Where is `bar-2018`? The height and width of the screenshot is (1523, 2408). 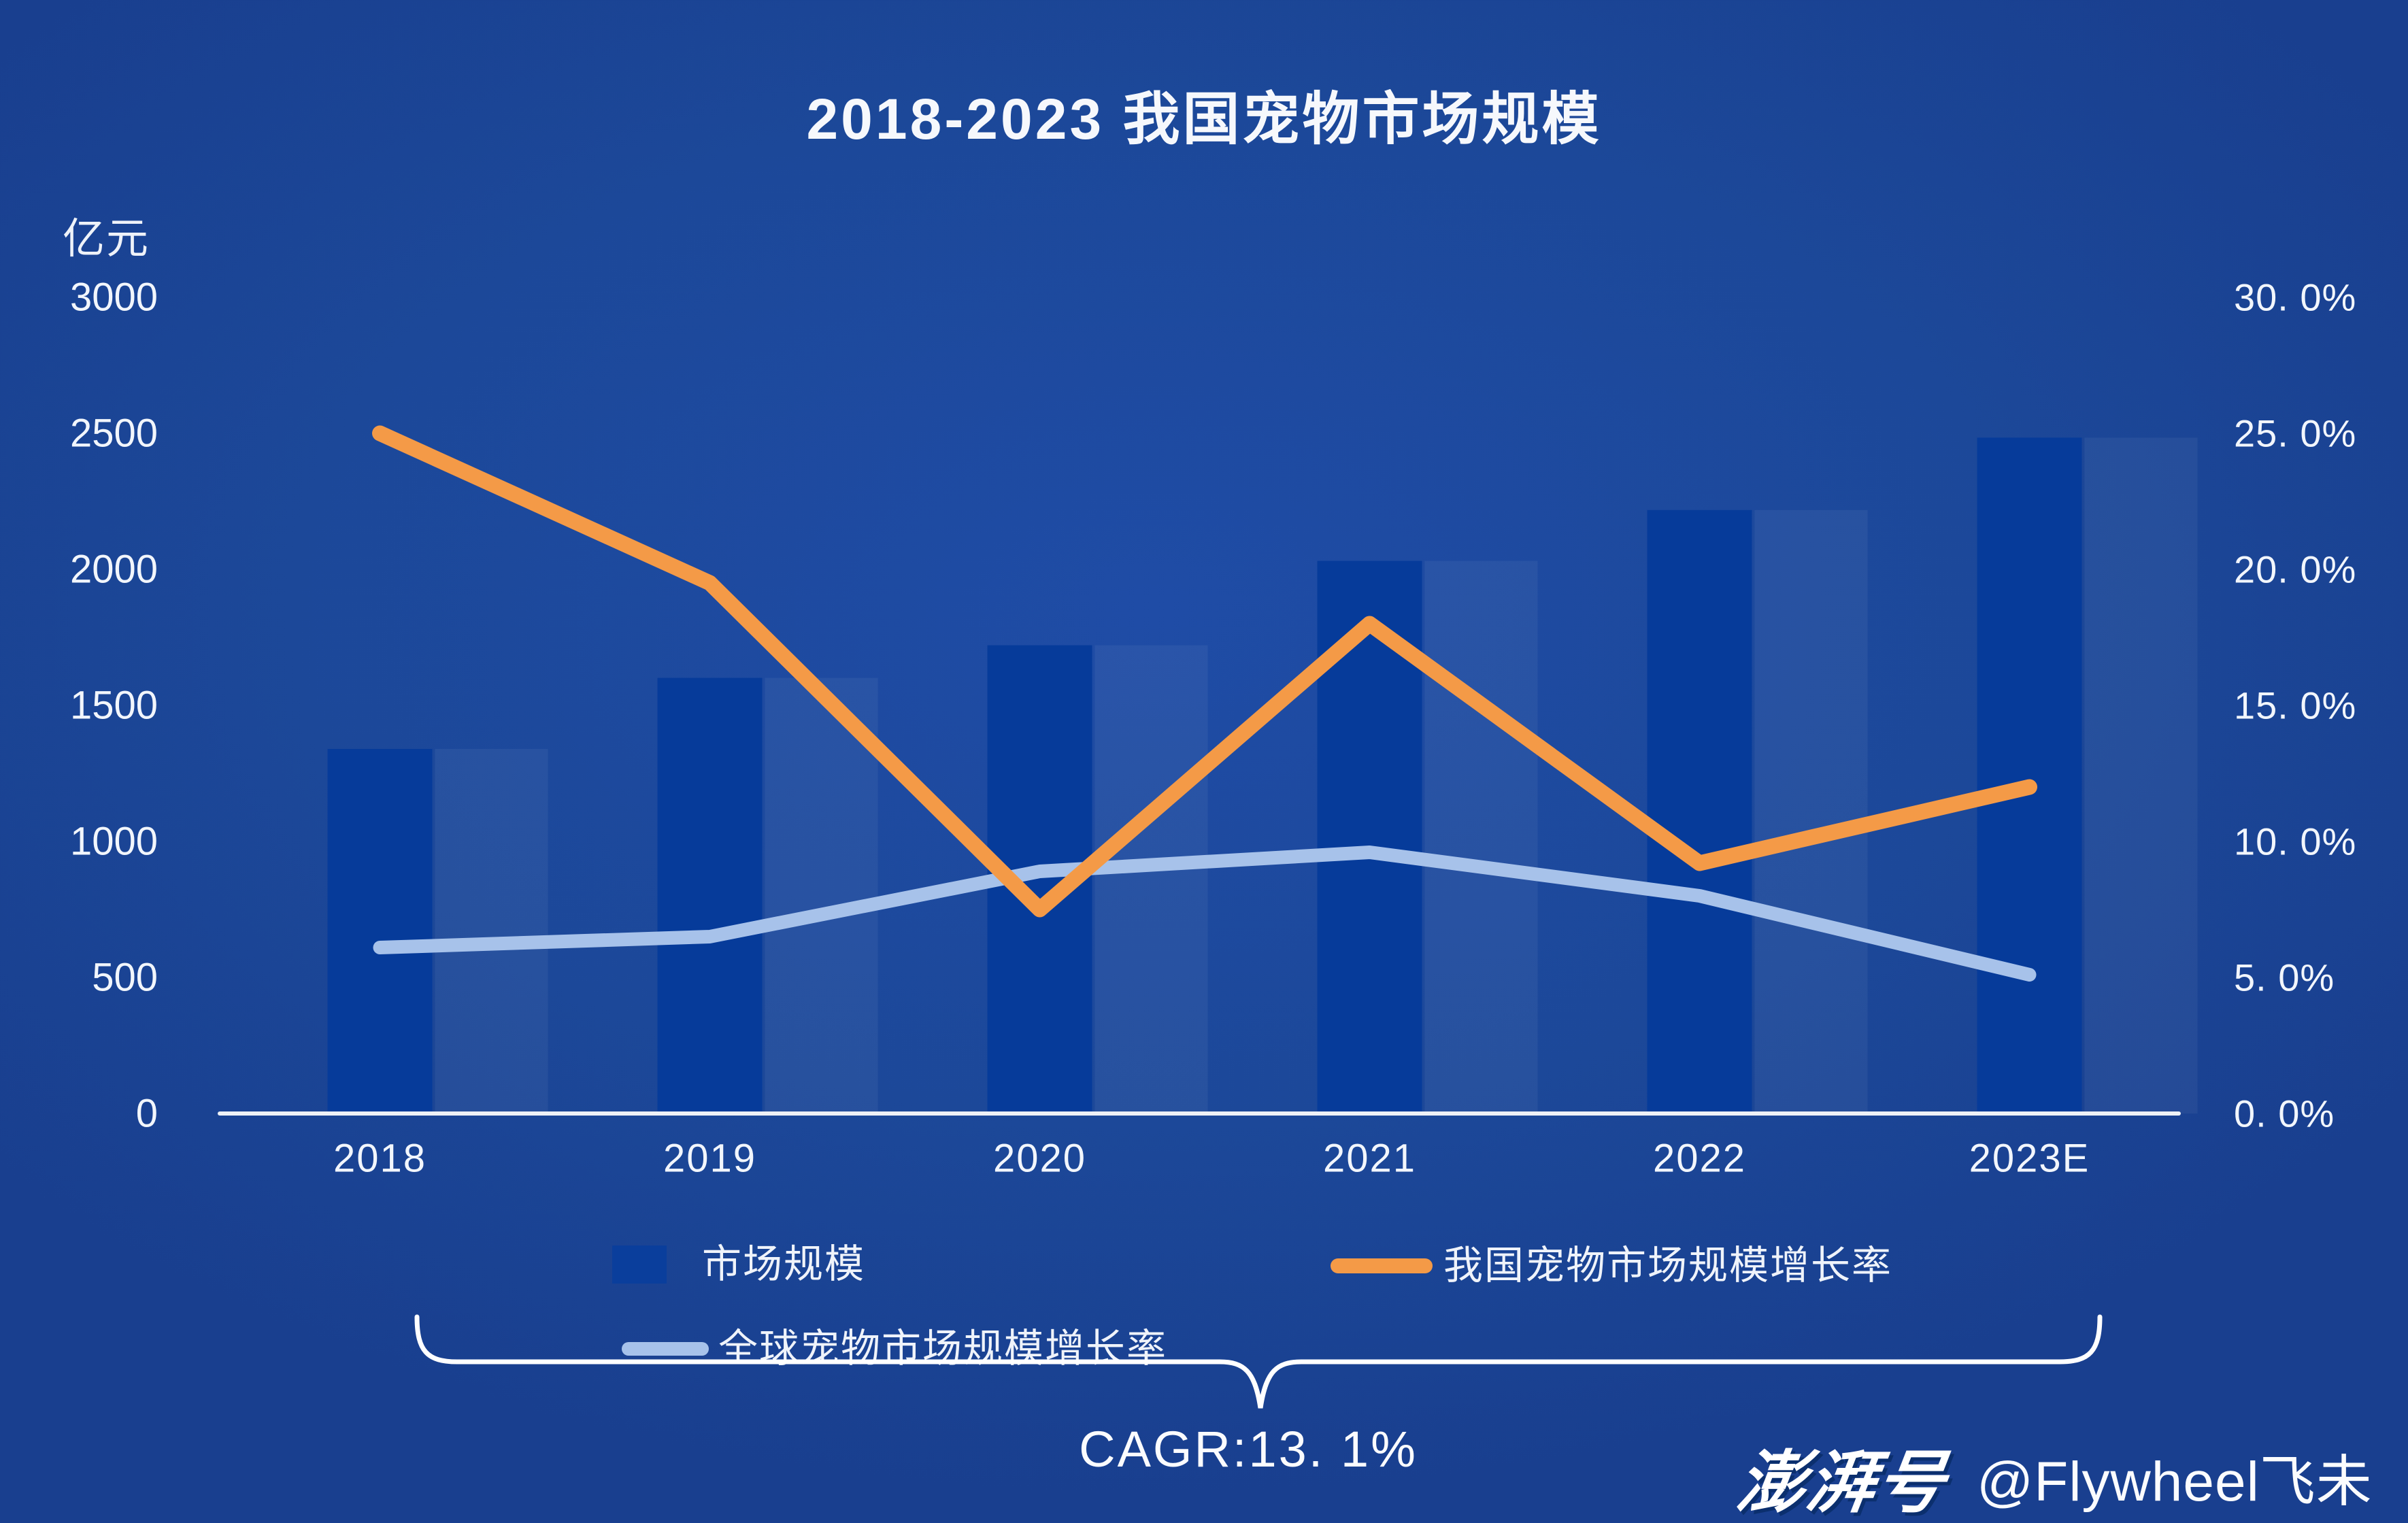 bar-2018 is located at coordinates (380, 931).